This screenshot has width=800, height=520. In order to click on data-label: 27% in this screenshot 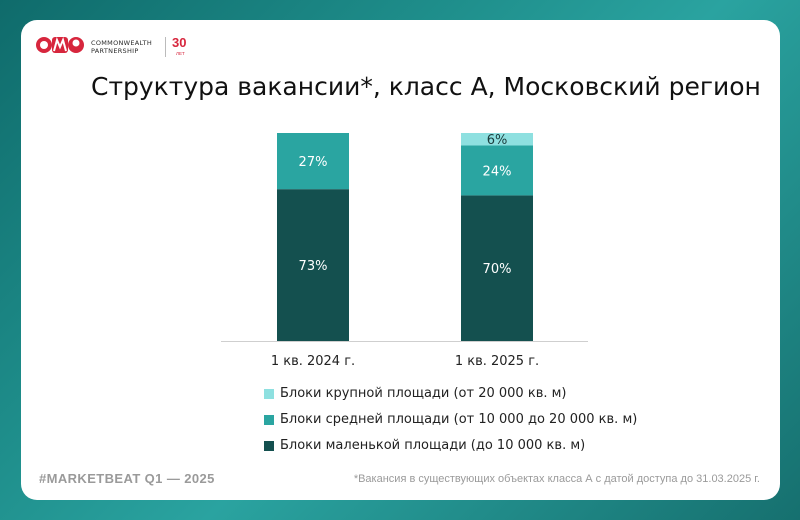, I will do `click(313, 162)`.